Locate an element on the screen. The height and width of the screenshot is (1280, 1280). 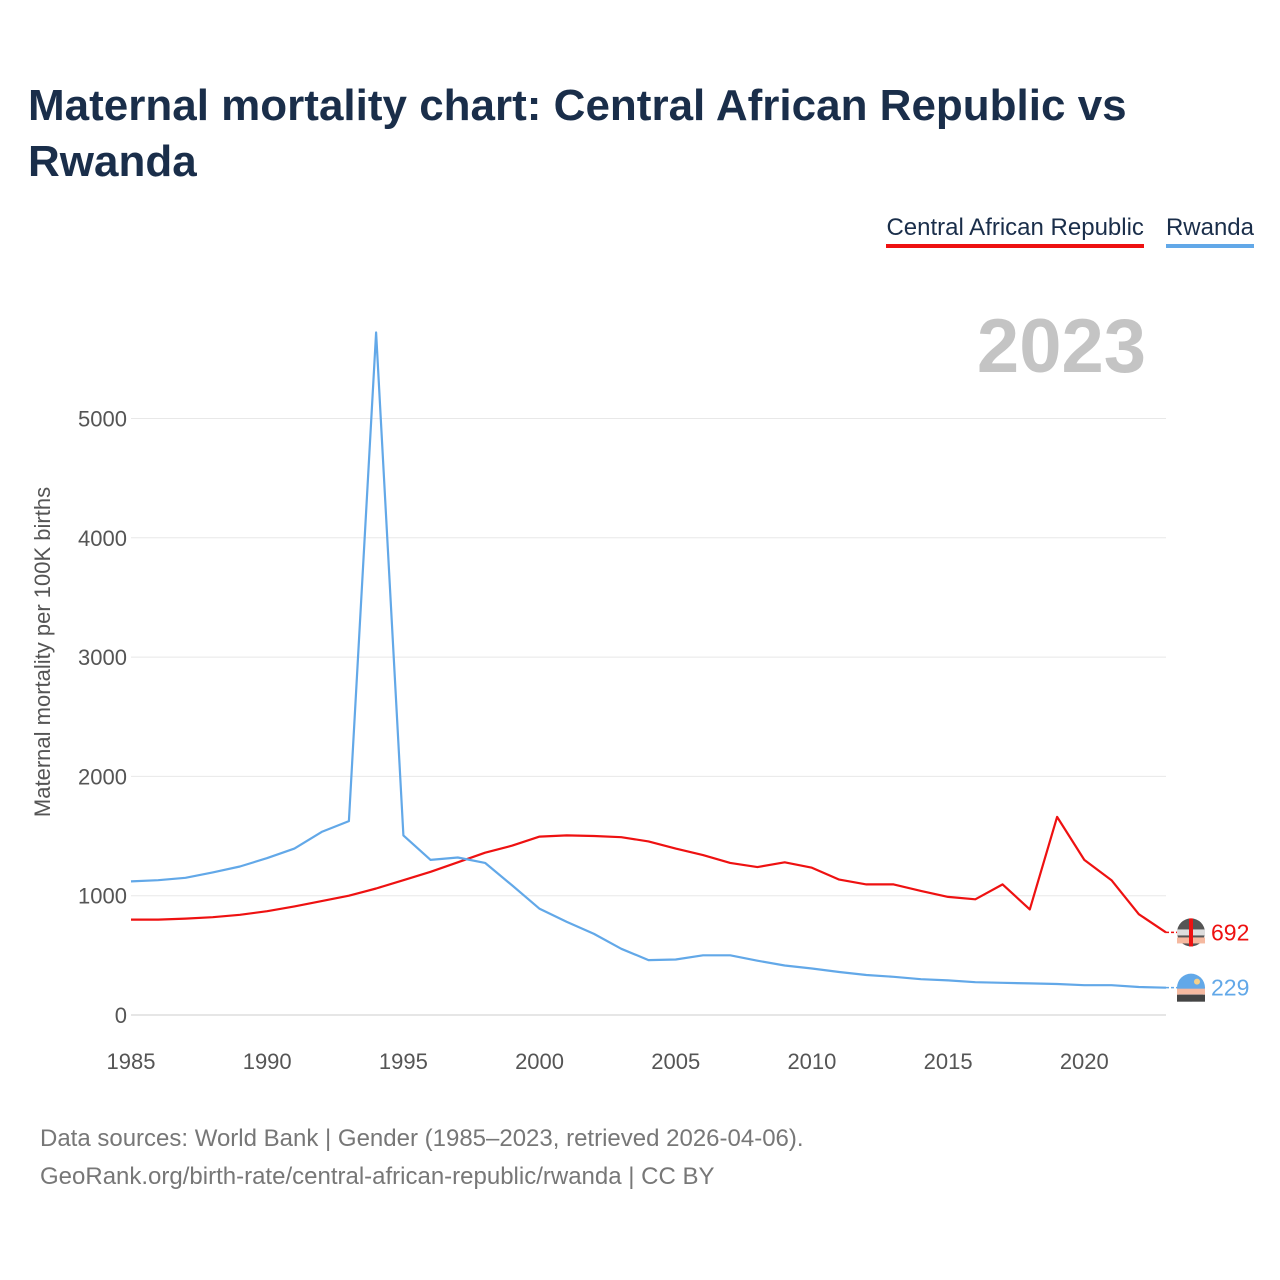
end-value-label-rwanda: 229 is located at coordinates (1230, 988).